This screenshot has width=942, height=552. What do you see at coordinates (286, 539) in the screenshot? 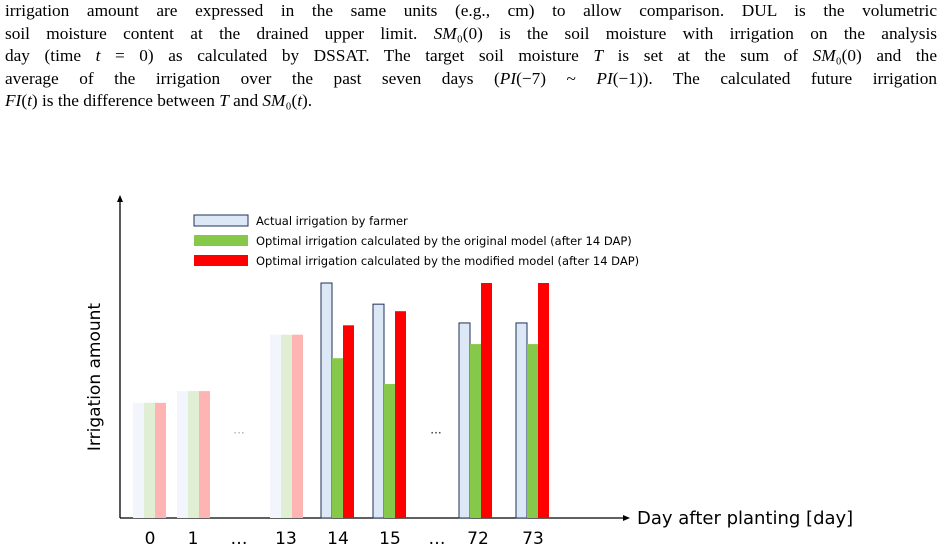
I see `x-tick-label: 13` at bounding box center [286, 539].